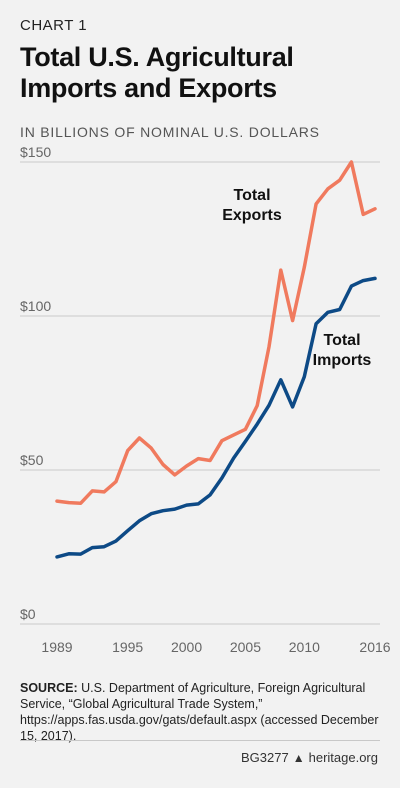 Image resolution: width=400 pixels, height=788 pixels. What do you see at coordinates (252, 205) in the screenshot?
I see `series-label-total-exports: Total Exports` at bounding box center [252, 205].